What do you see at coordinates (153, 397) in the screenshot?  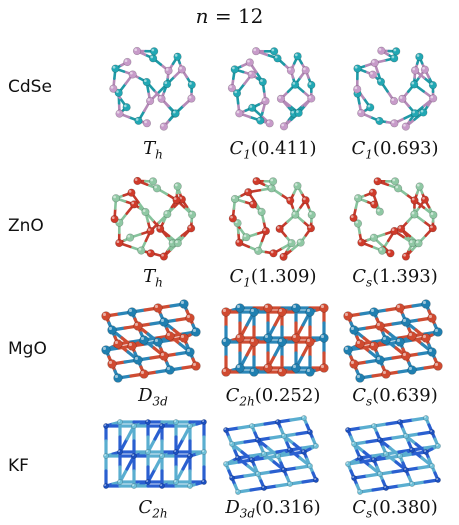 I see `caption-mgo-1: D3d` at bounding box center [153, 397].